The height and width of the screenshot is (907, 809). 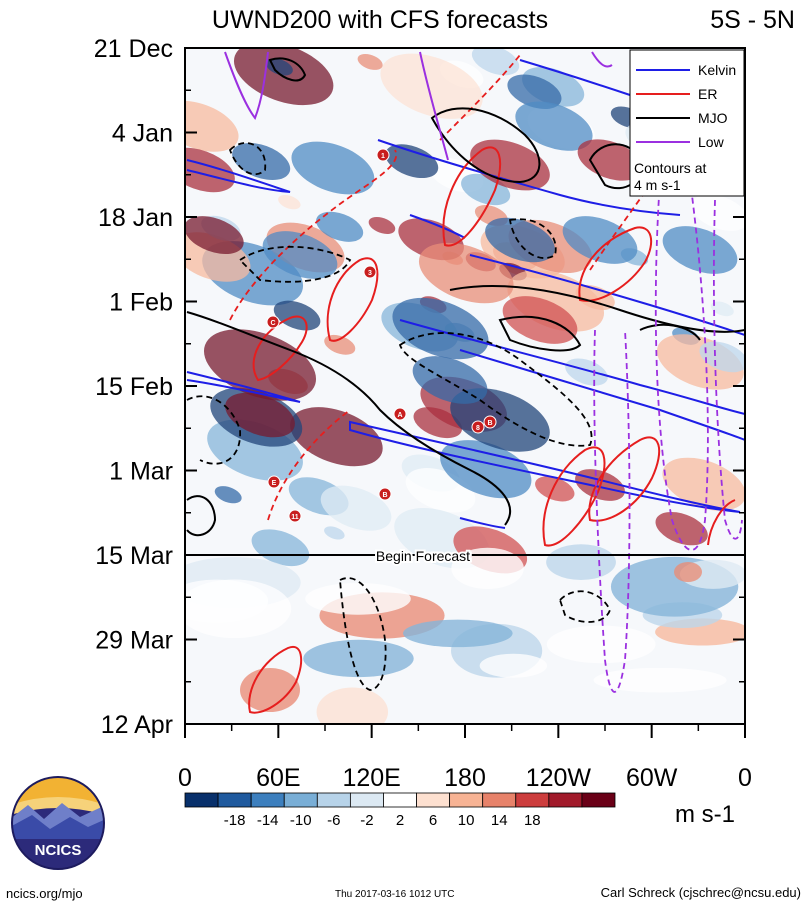 What do you see at coordinates (133, 49) in the screenshot?
I see `y-tick-label: 21 Dec` at bounding box center [133, 49].